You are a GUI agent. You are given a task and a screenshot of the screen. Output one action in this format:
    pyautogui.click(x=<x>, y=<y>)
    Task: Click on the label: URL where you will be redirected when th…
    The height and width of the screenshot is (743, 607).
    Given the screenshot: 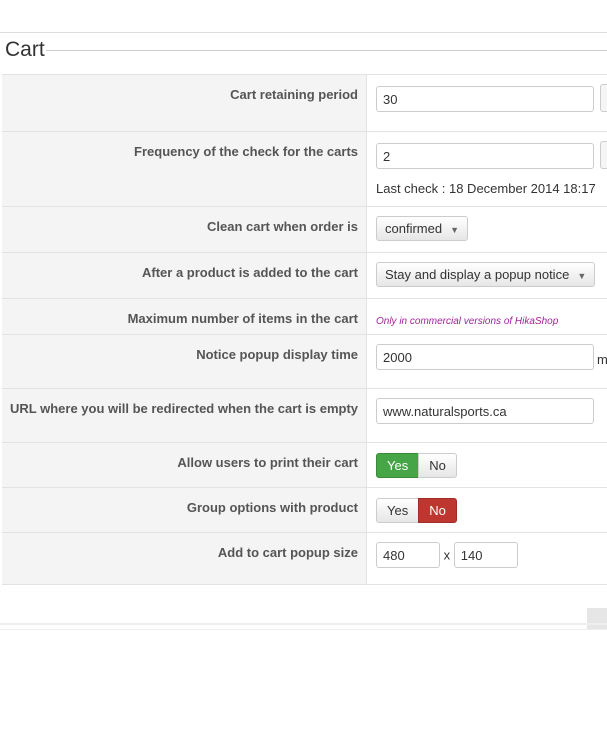 What is the action you would take?
    pyautogui.click(x=184, y=415)
    